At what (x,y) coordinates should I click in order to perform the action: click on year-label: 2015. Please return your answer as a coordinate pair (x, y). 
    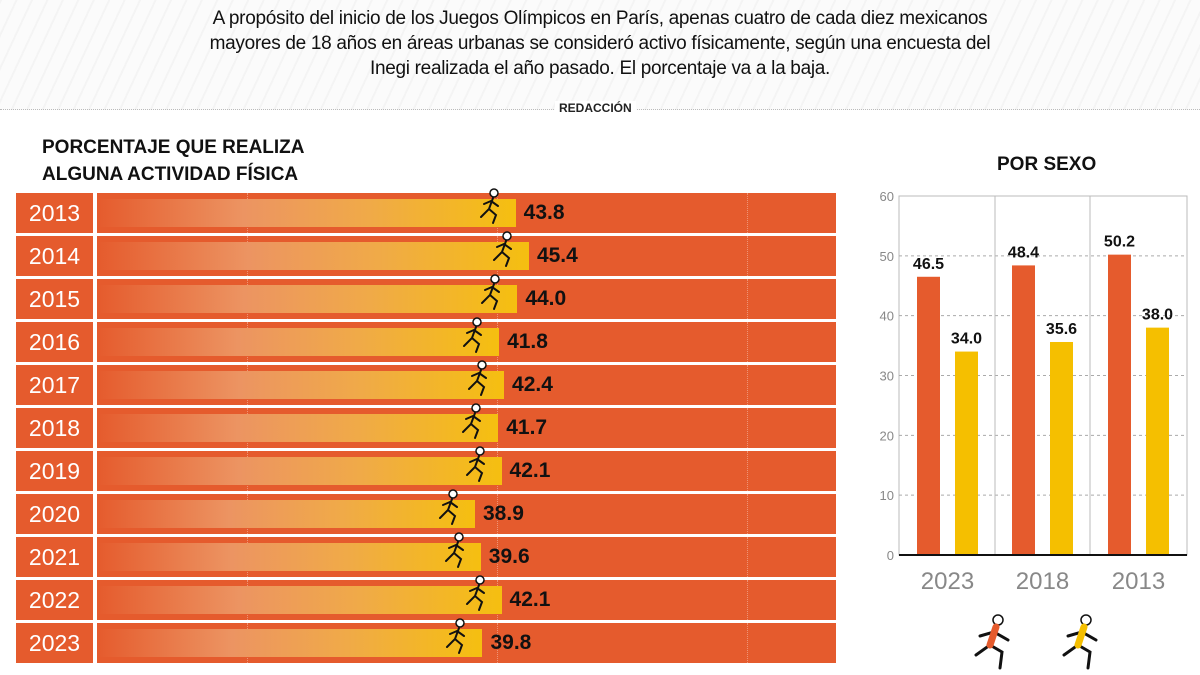
    Looking at the image, I should click on (54, 299).